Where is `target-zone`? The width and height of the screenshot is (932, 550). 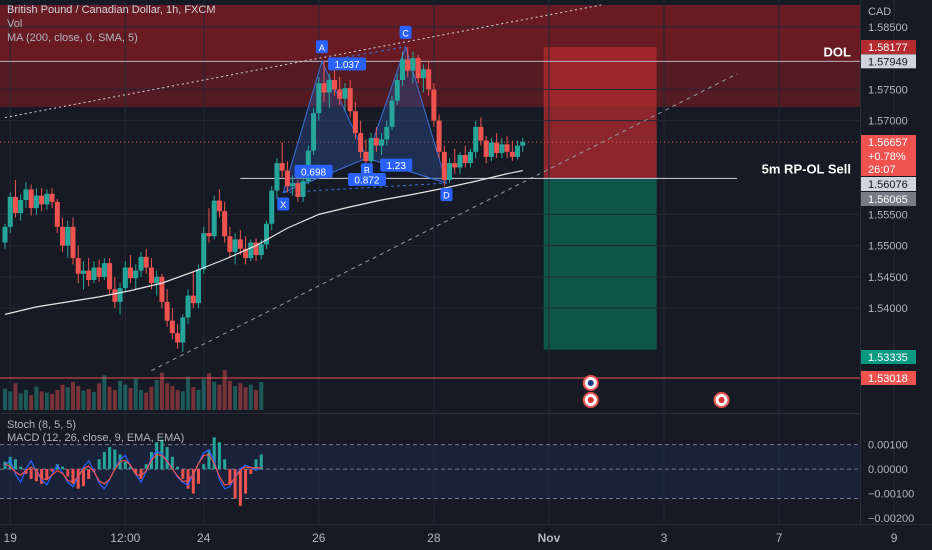
target-zone is located at coordinates (600, 264).